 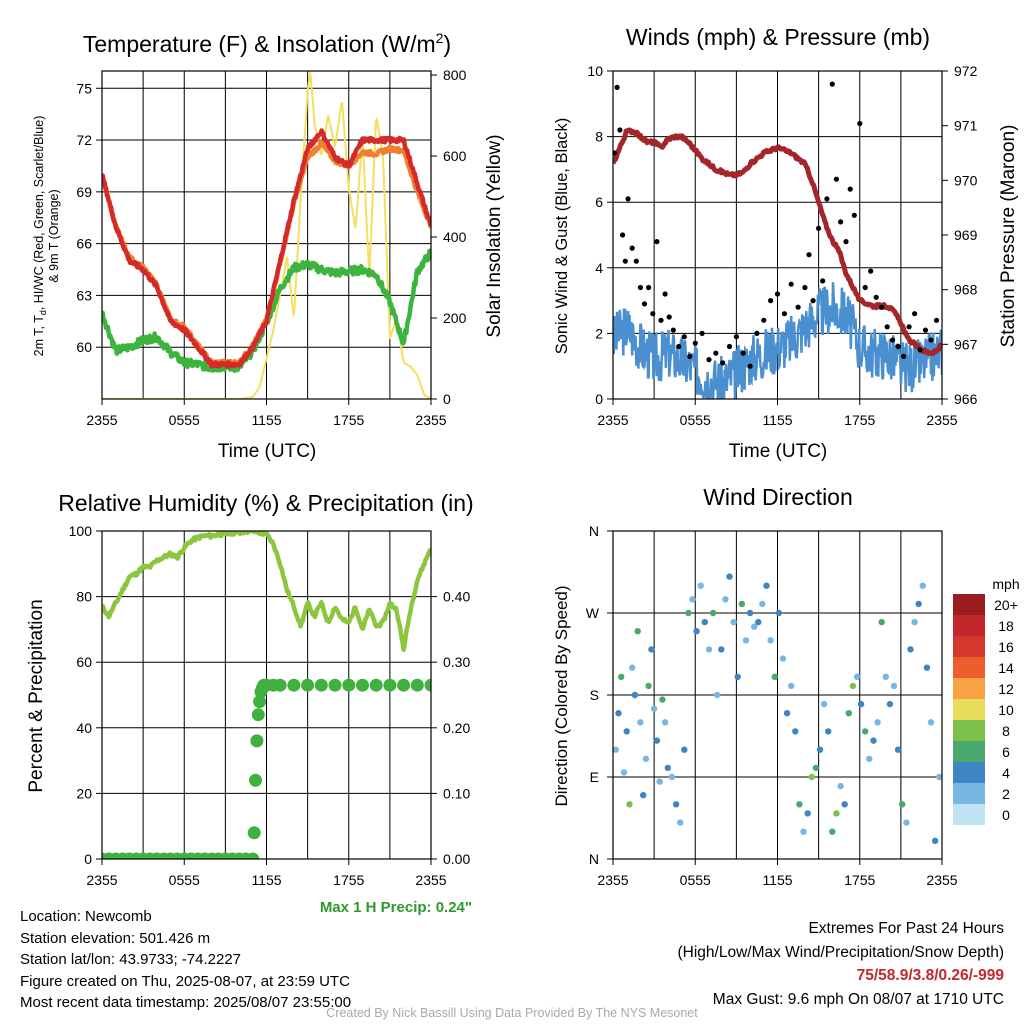 I want to click on info-elevation: Station elevation: 501.426 m, so click(x=115, y=938).